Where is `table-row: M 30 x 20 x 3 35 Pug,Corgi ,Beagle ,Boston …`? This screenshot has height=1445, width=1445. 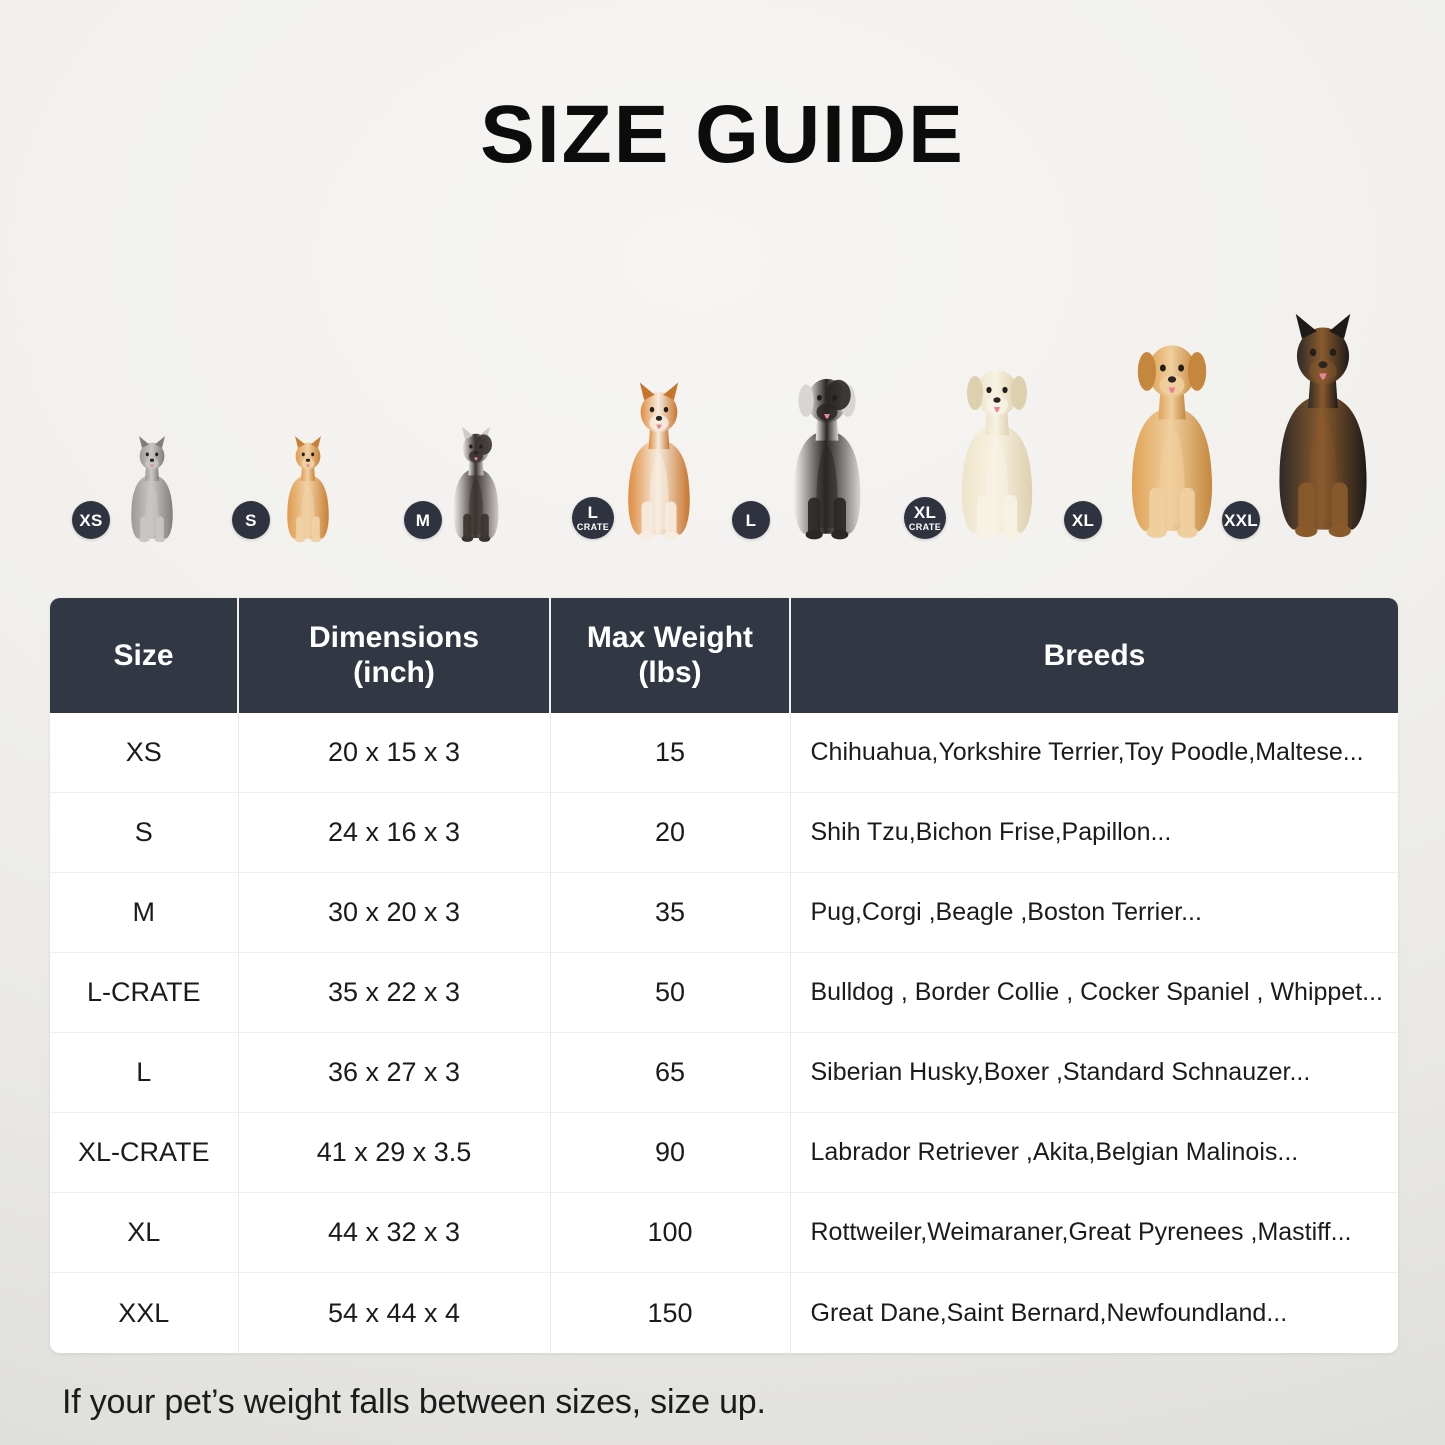
table-row: M 30 x 20 x 3 35 Pug,Corgi ,Beagle ,Boston … is located at coordinates (724, 913).